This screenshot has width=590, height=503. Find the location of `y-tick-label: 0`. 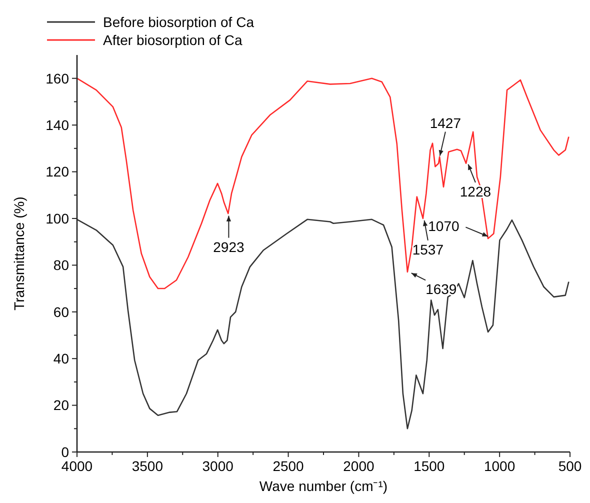

y-tick-label: 0 is located at coordinates (65, 452).